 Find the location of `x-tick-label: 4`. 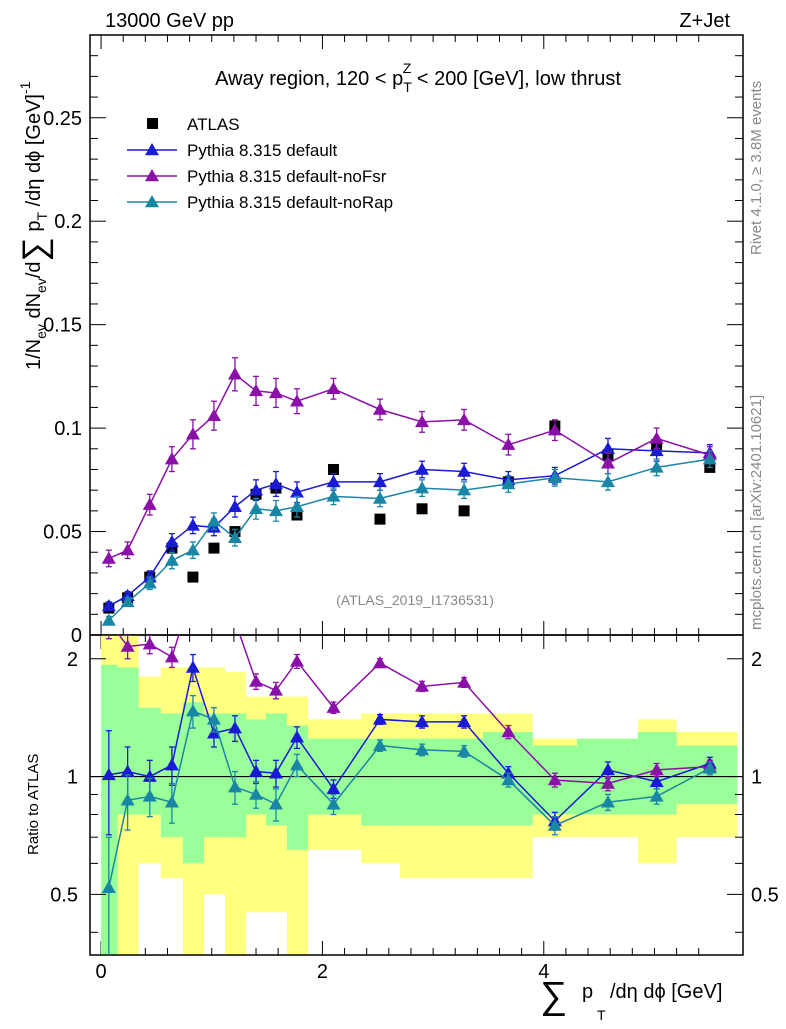

x-tick-label: 4 is located at coordinates (543, 972).